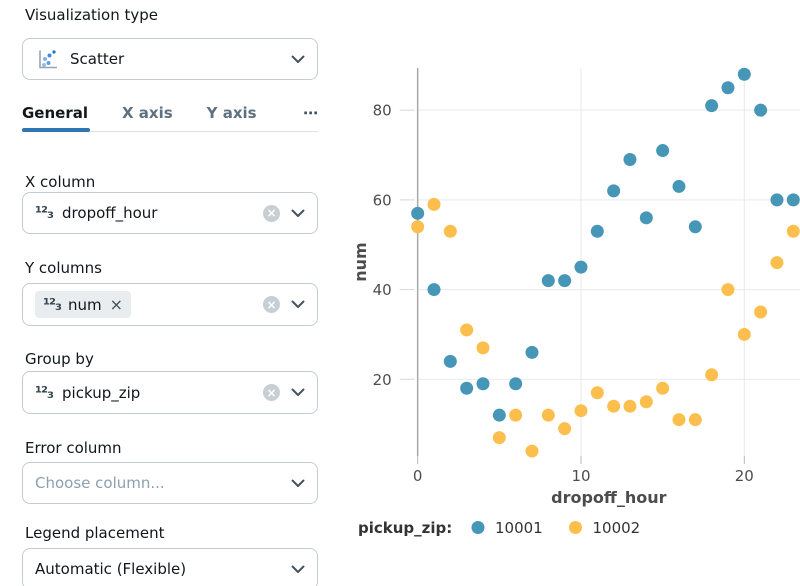  Describe the element at coordinates (111, 569) in the screenshot. I see `legend-placement-value: Automatic (Flexible)` at that location.